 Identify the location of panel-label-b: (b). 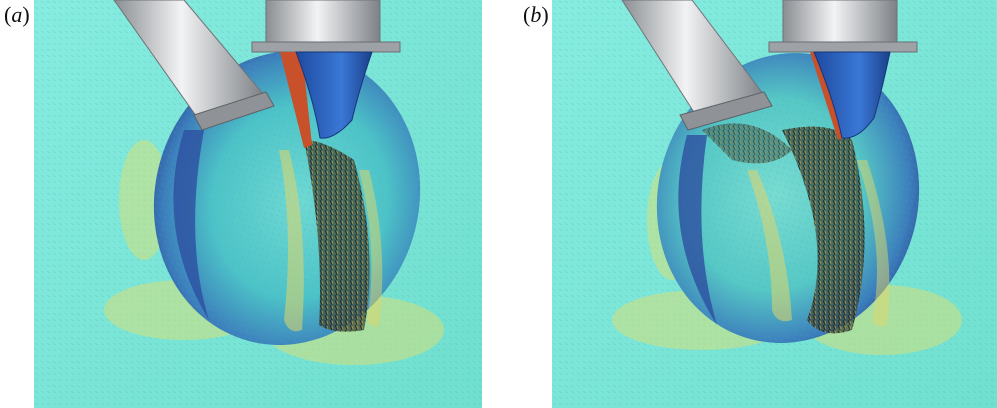
(536, 14).